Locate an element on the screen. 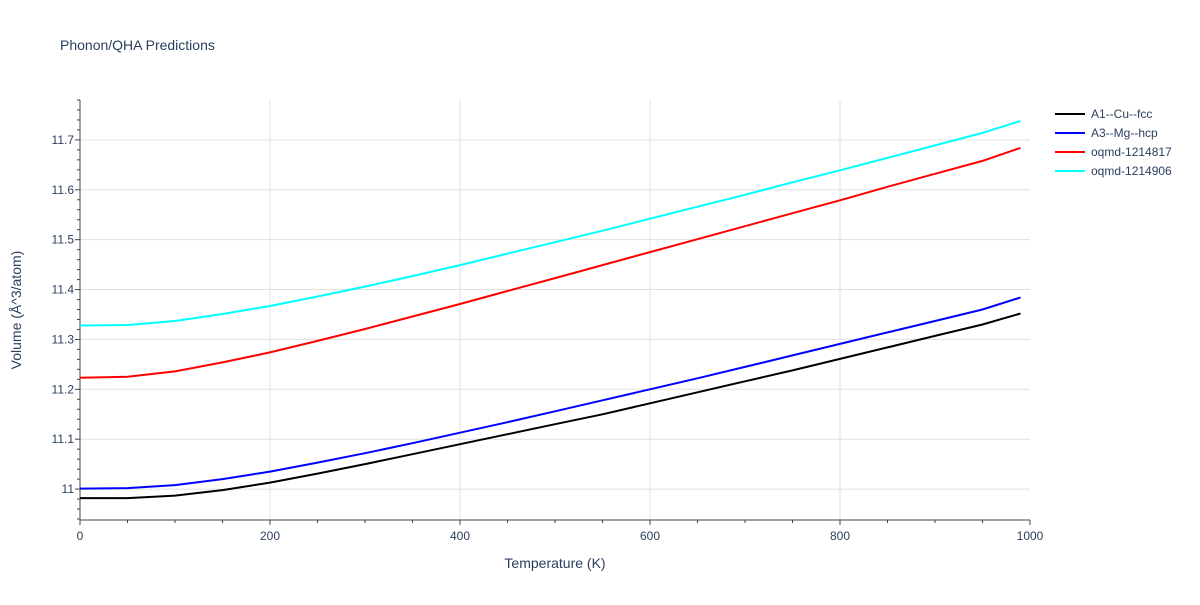 Image resolution: width=1200 pixels, height=605 pixels. y-tick-label: 11.1 is located at coordinates (63, 439).